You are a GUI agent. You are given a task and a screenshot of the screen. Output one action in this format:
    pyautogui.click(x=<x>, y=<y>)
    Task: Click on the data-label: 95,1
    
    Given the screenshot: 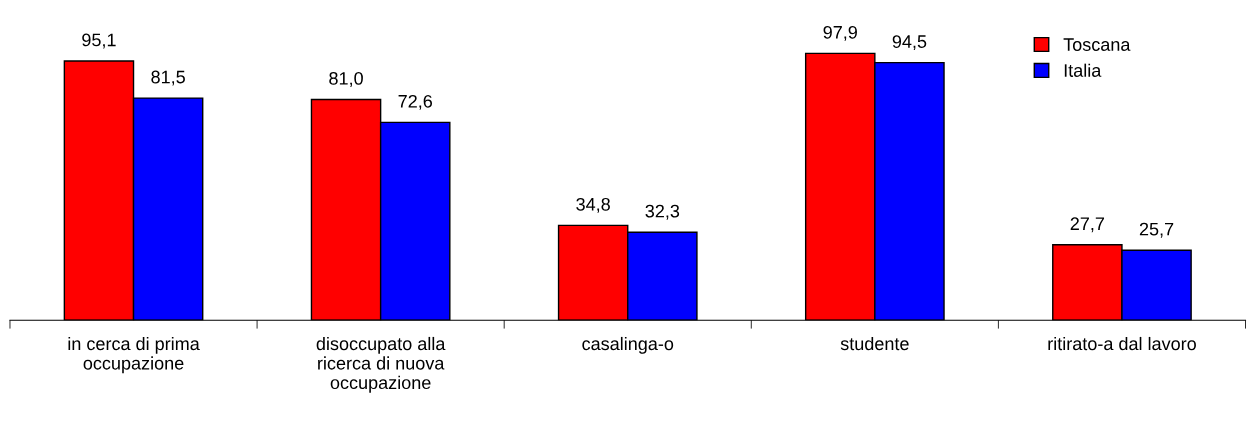 What is the action you would take?
    pyautogui.click(x=99, y=41)
    